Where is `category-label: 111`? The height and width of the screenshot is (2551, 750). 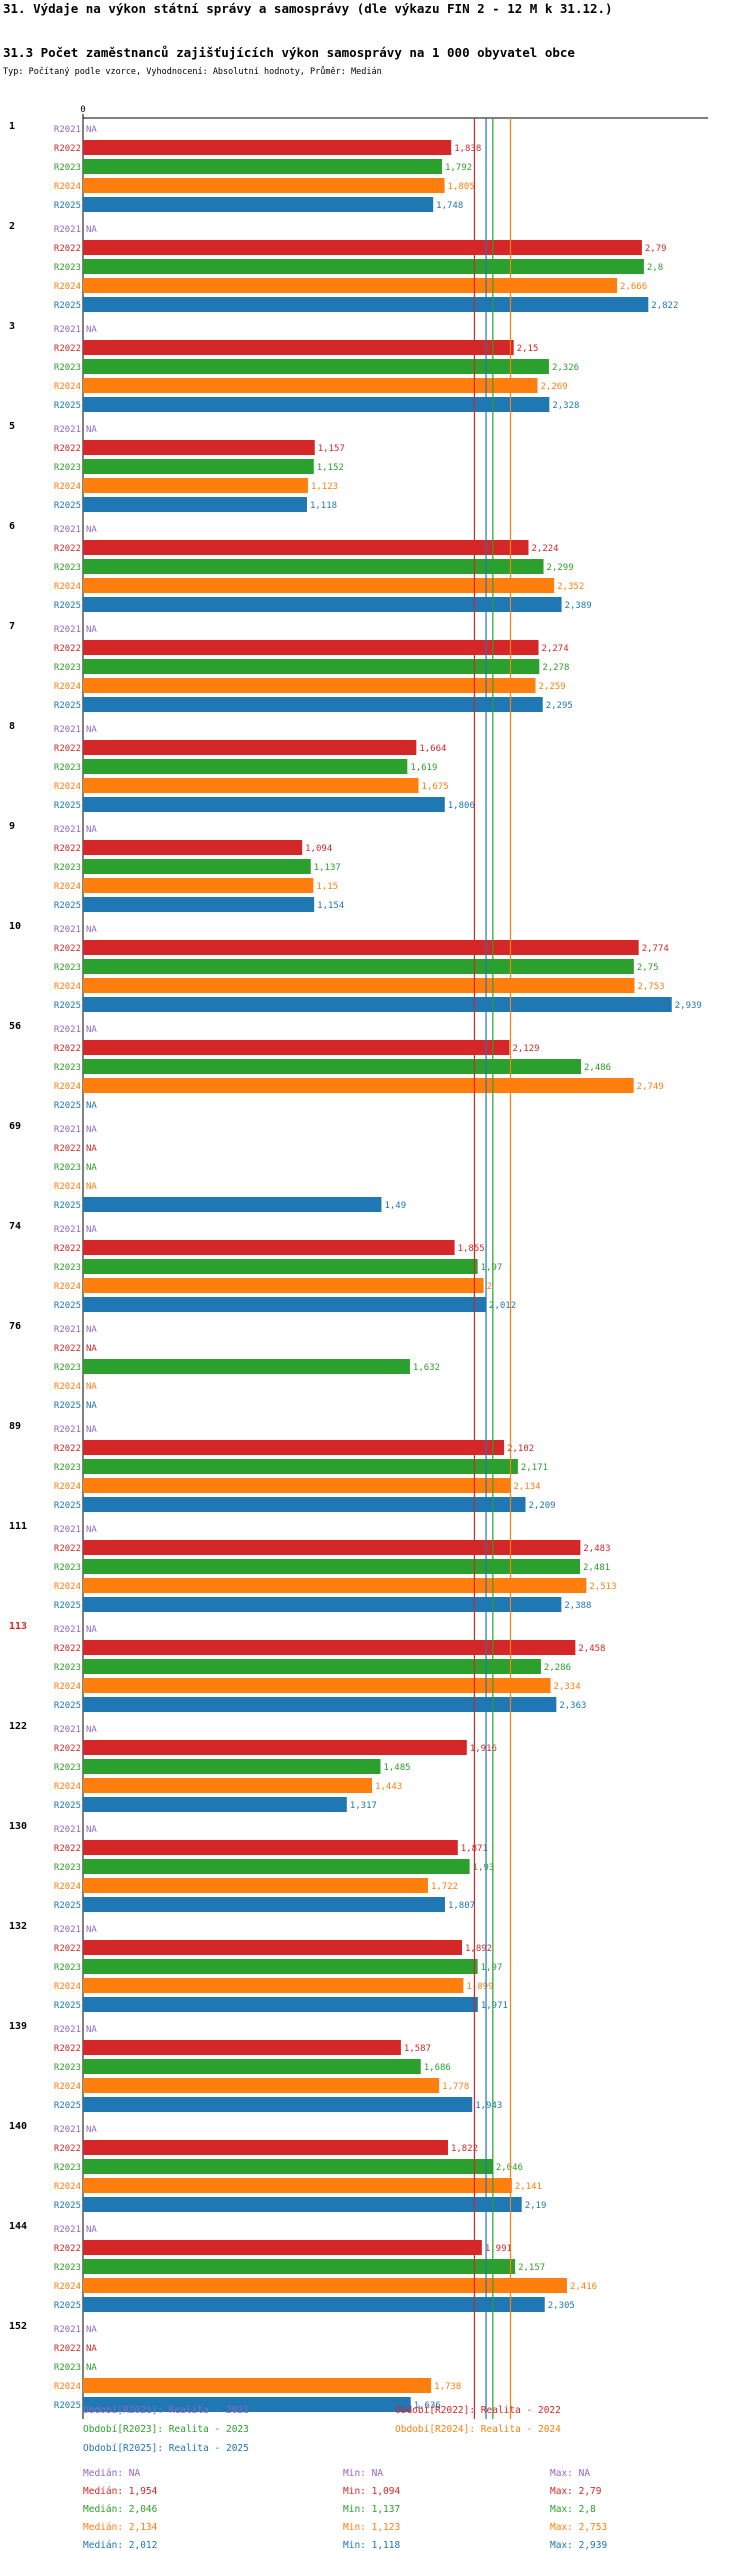 category-label: 111 is located at coordinates (18, 1526).